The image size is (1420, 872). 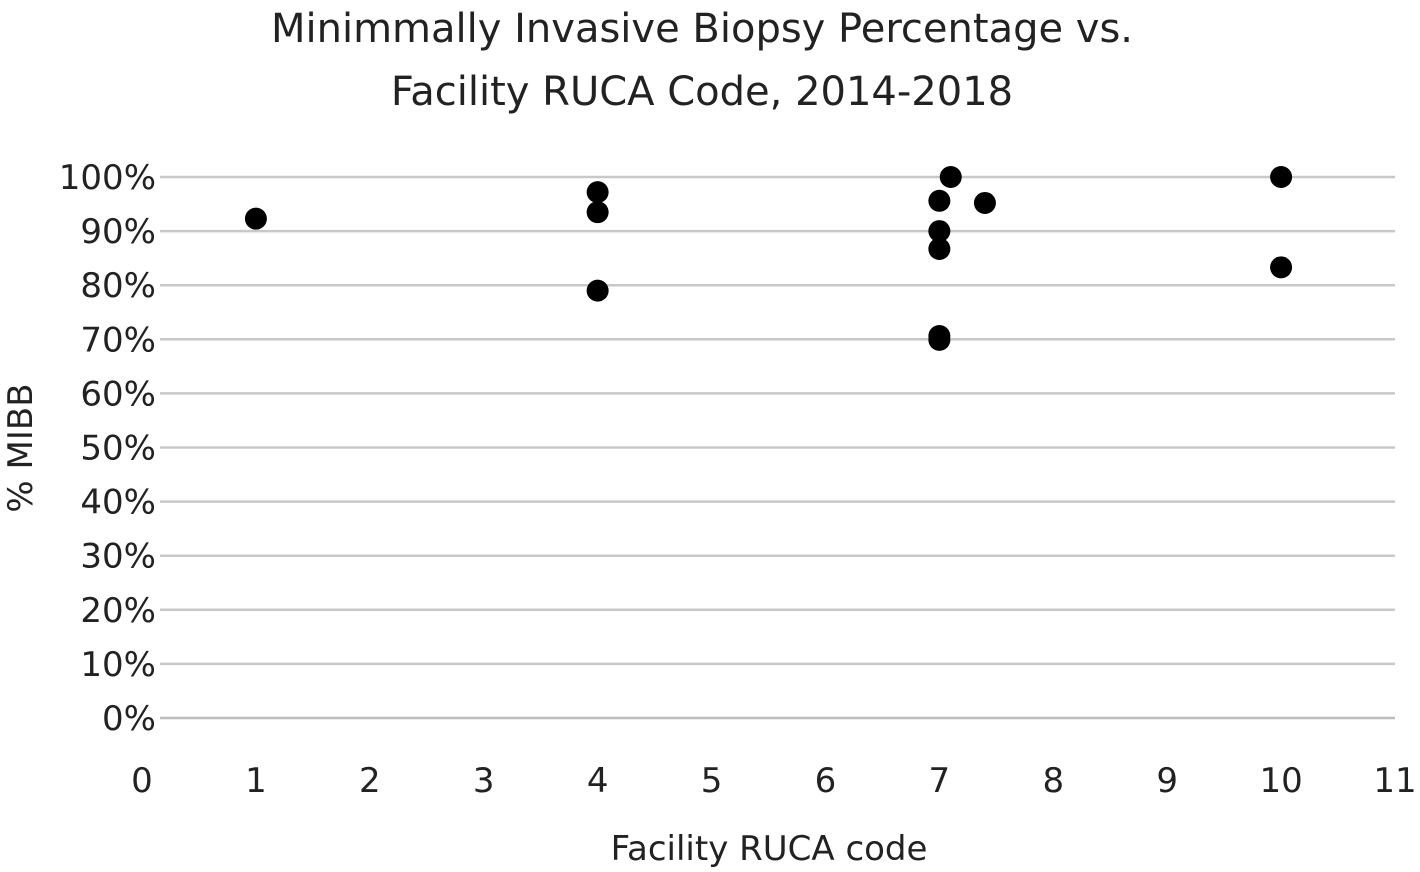 What do you see at coordinates (773, 781) in the screenshot?
I see `x-axis-ticks: 0 1 2 3 4 5 6 7 8 9 10 11` at bounding box center [773, 781].